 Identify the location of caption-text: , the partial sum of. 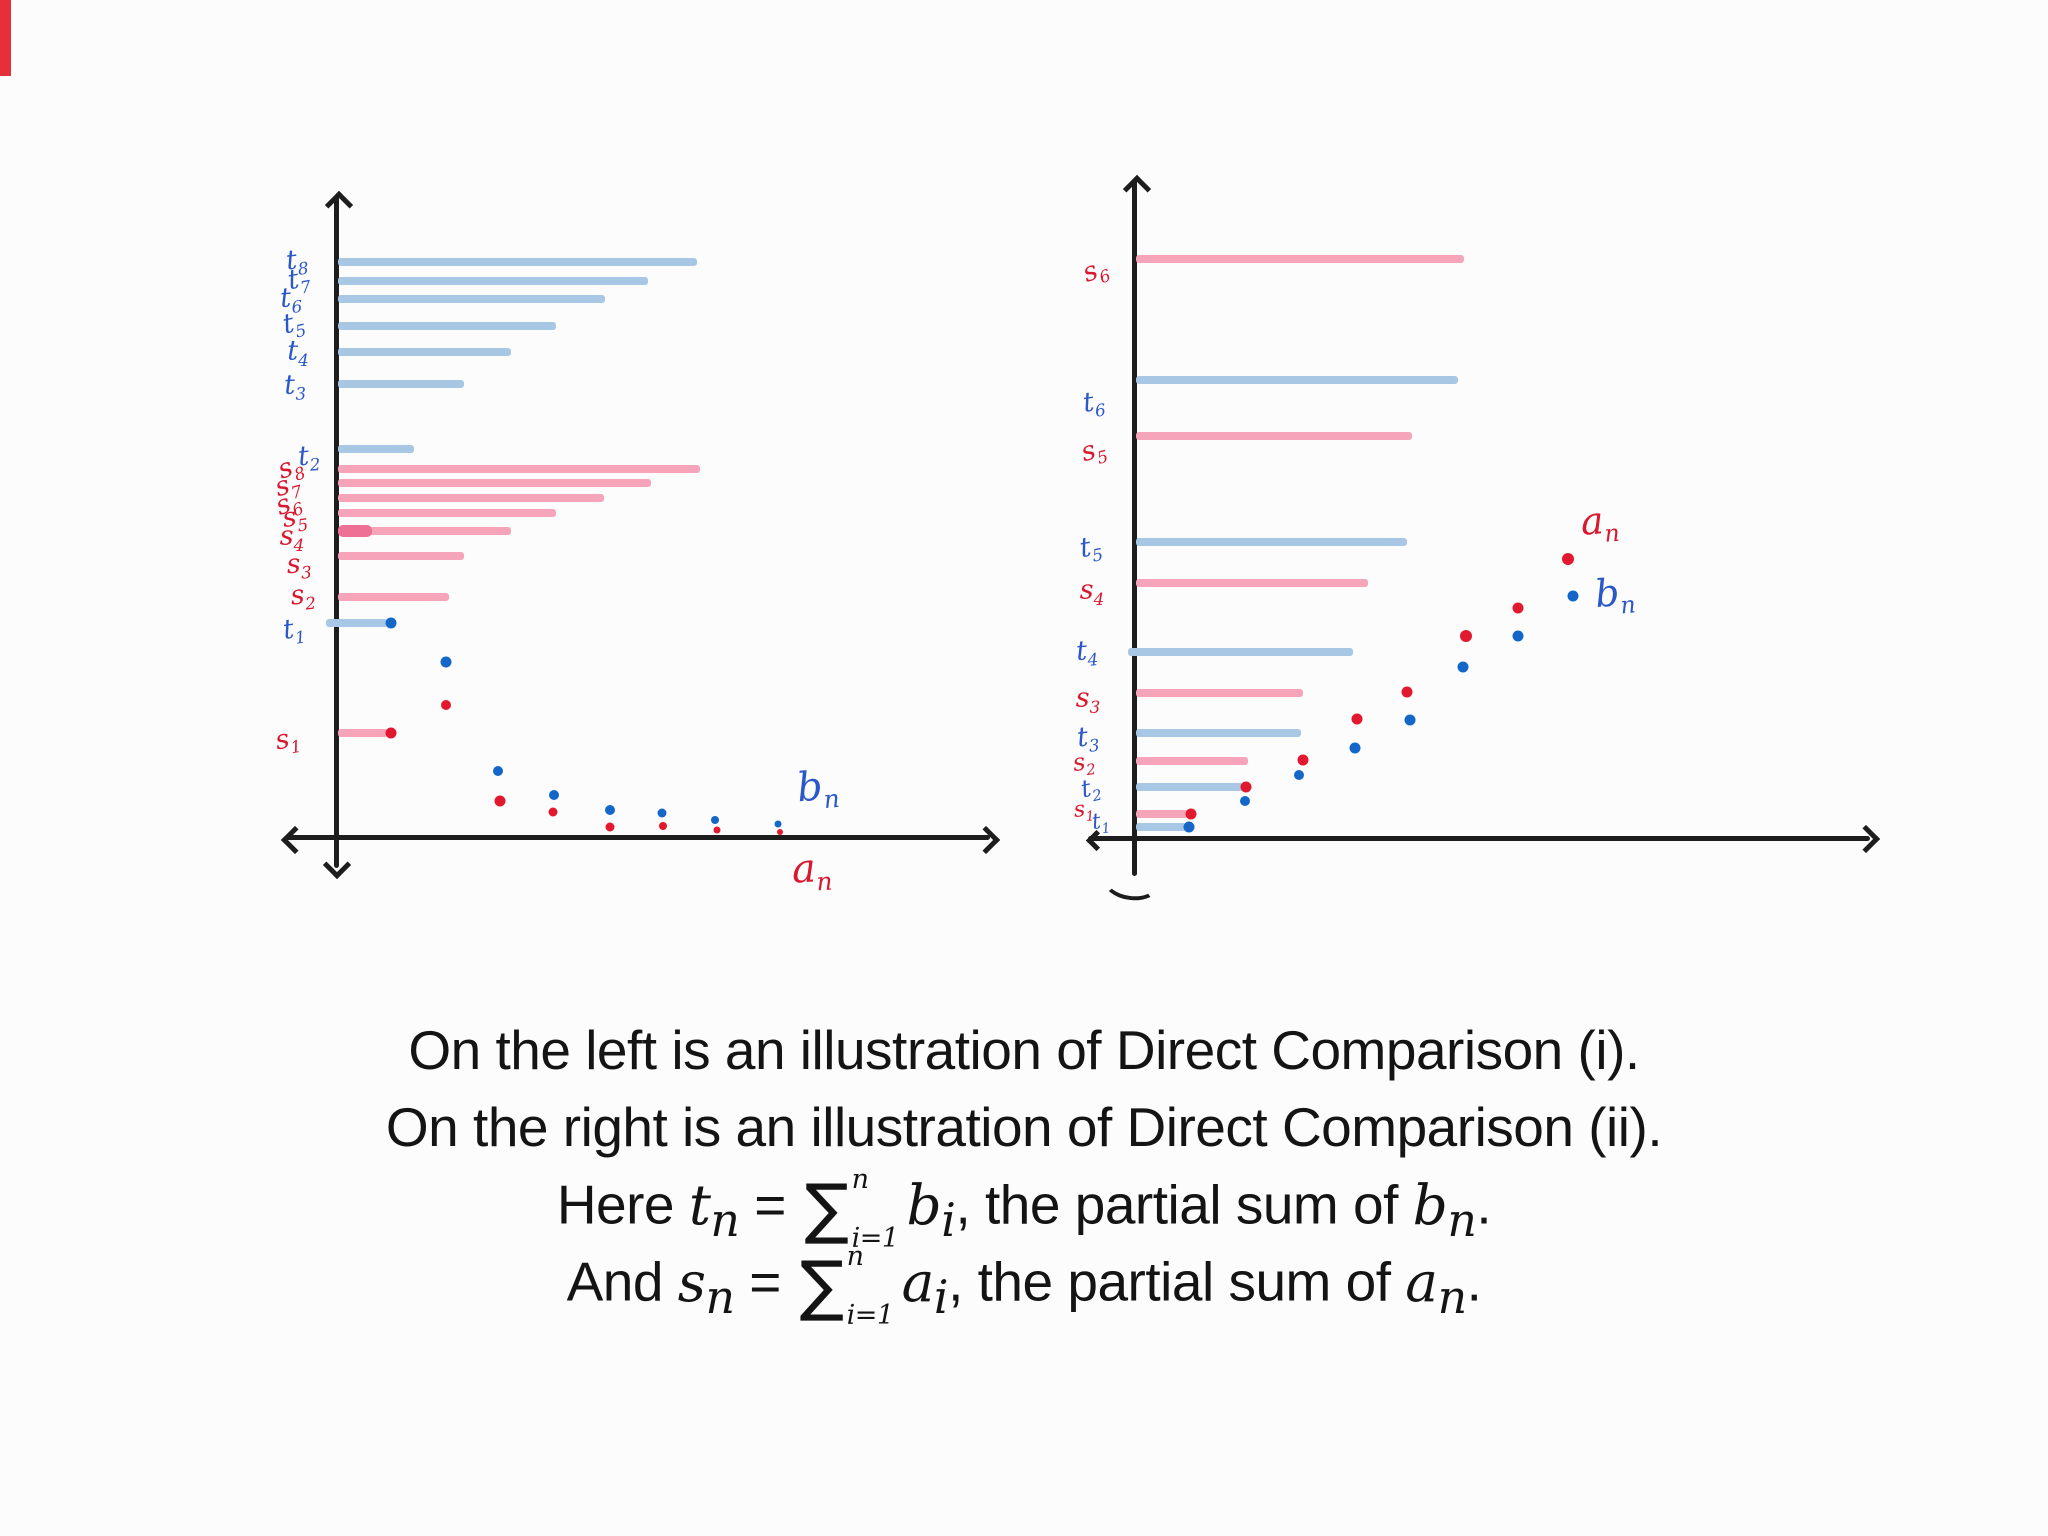
(1177, 1281).